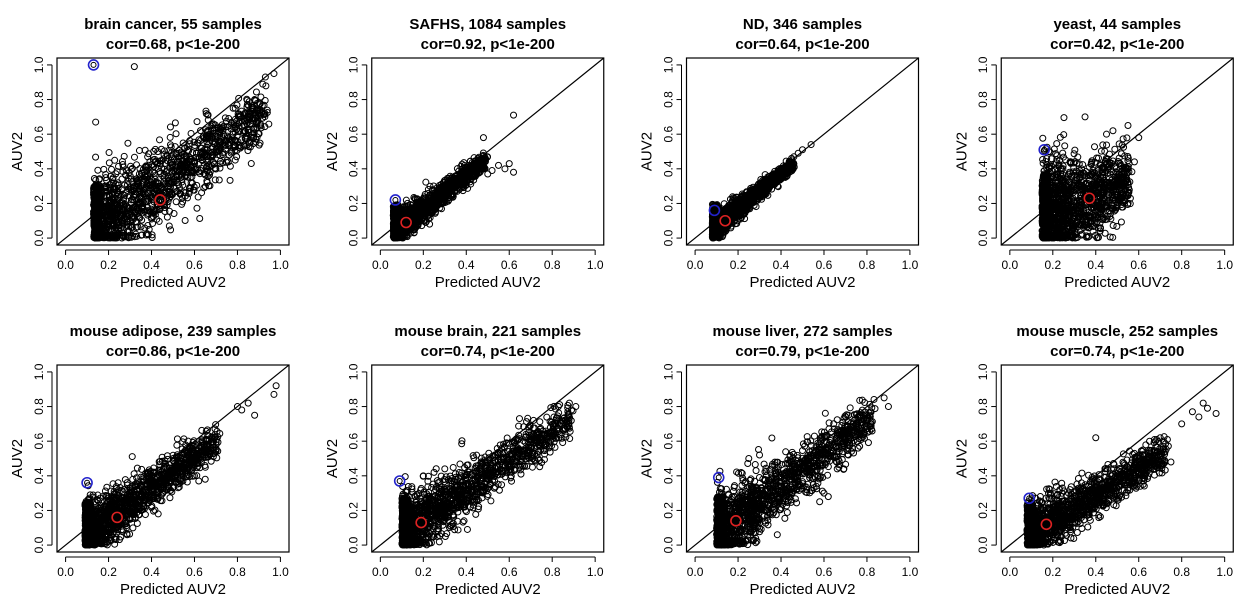  I want to click on y-tick-label: 1.0, so click(39, 64).